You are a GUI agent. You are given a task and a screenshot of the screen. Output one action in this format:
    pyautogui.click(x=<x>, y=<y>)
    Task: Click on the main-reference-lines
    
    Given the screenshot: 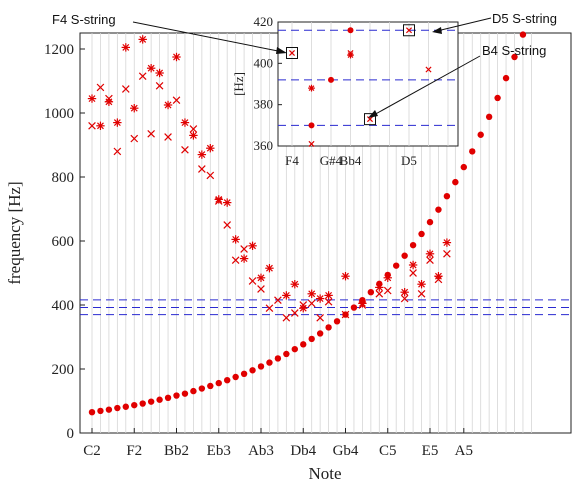 What is the action you would take?
    pyautogui.click(x=325, y=307)
    